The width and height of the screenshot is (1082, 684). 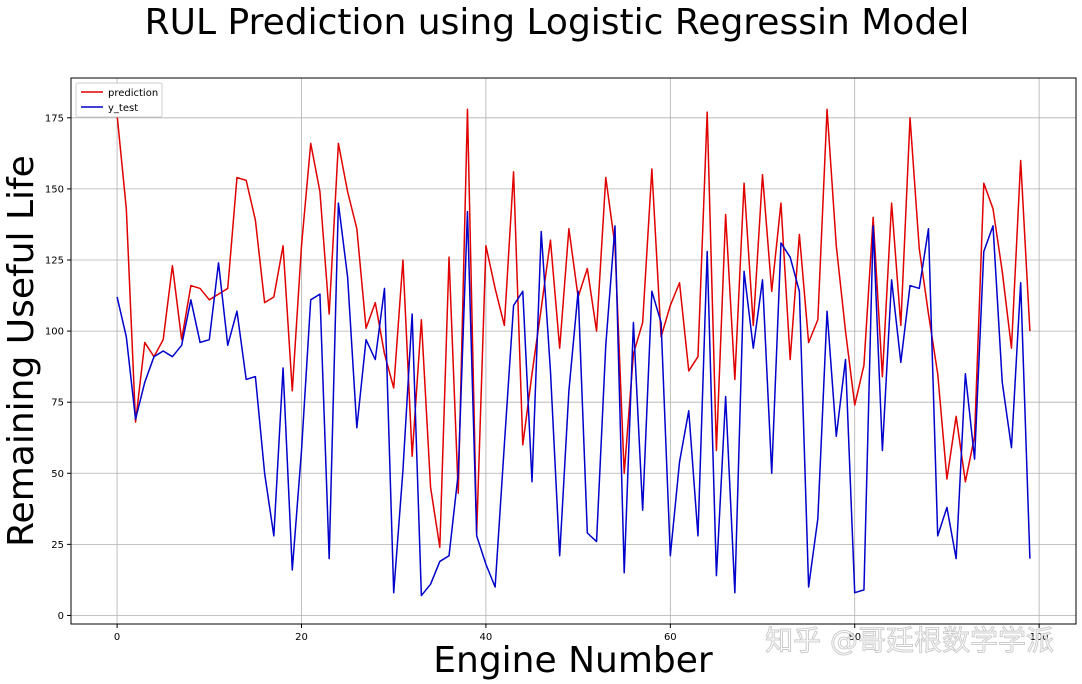 What do you see at coordinates (54, 261) in the screenshot?
I see `y-tick-label: 125` at bounding box center [54, 261].